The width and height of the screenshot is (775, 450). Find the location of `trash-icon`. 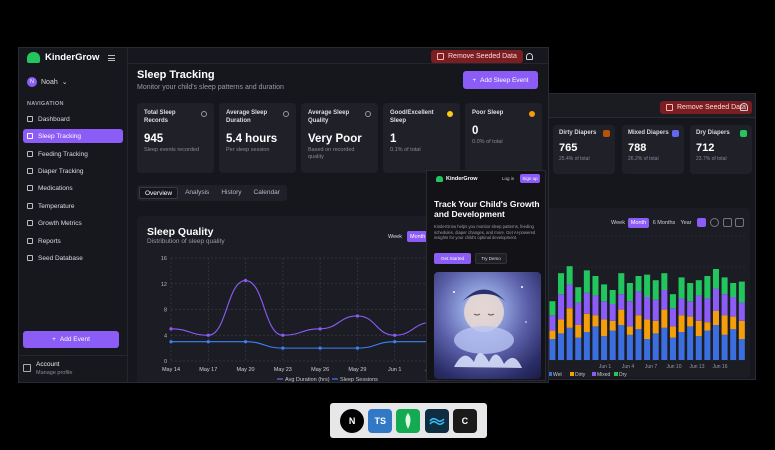

trash-icon is located at coordinates (669, 107).